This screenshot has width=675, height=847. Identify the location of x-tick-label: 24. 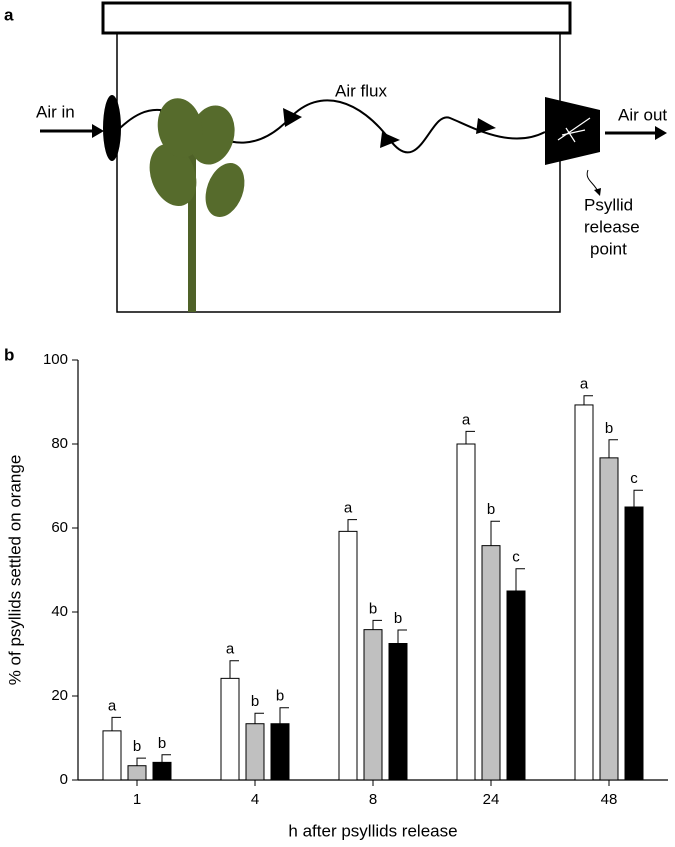
(491, 799).